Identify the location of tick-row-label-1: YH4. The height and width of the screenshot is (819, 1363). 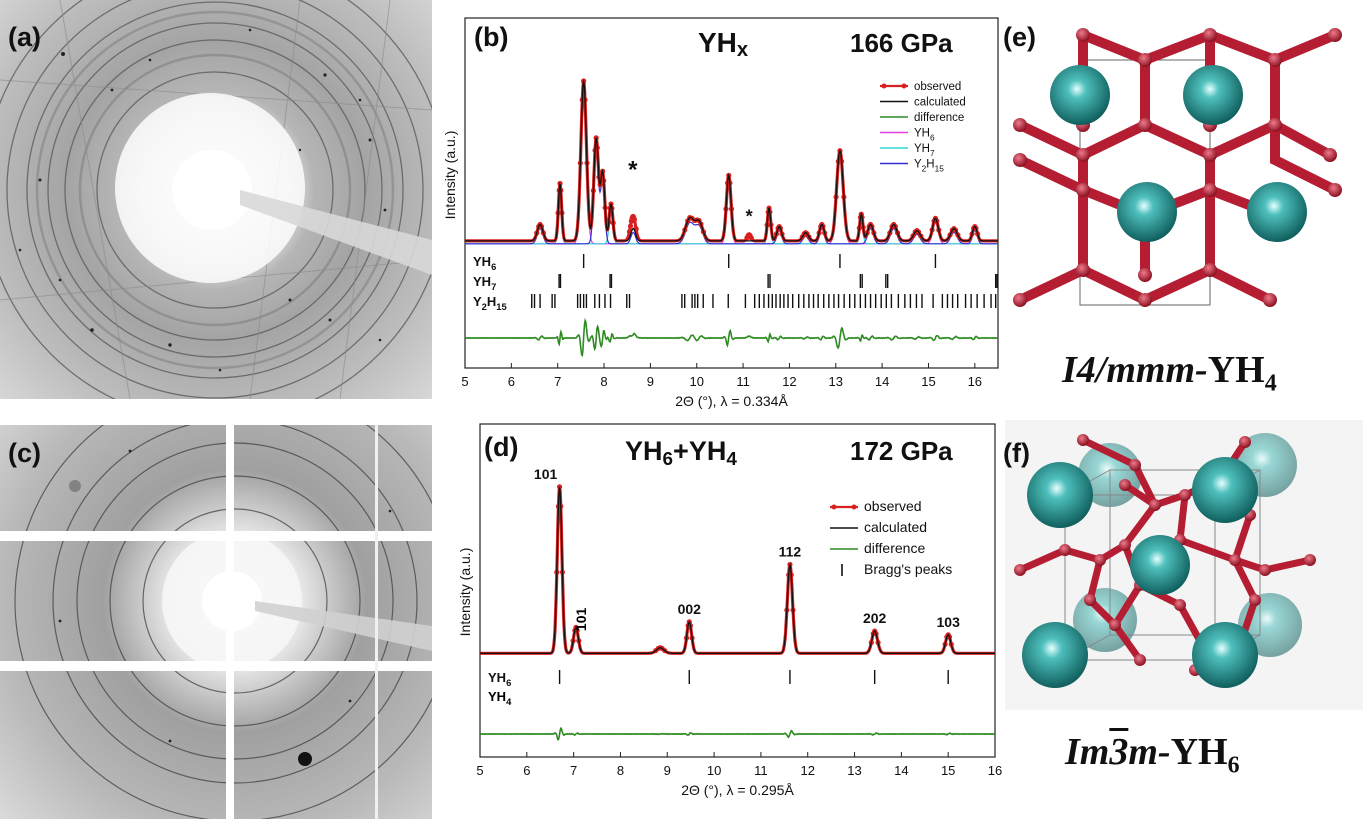
(500, 698).